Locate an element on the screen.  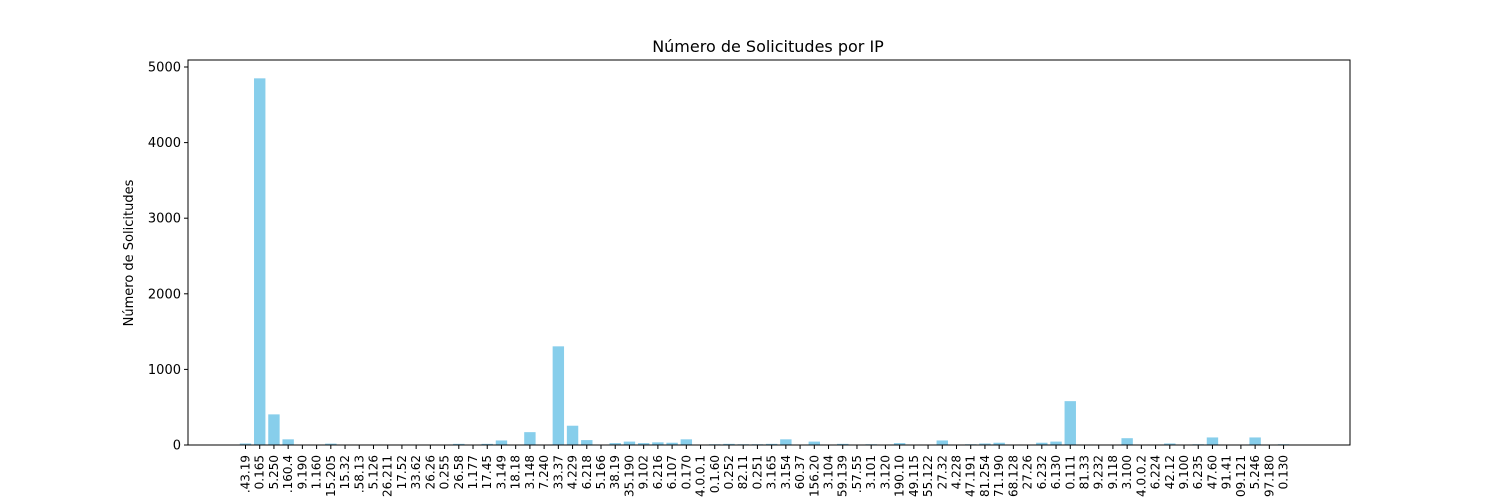
x-tick-label: 17.52 is located at coordinates (402, 472).